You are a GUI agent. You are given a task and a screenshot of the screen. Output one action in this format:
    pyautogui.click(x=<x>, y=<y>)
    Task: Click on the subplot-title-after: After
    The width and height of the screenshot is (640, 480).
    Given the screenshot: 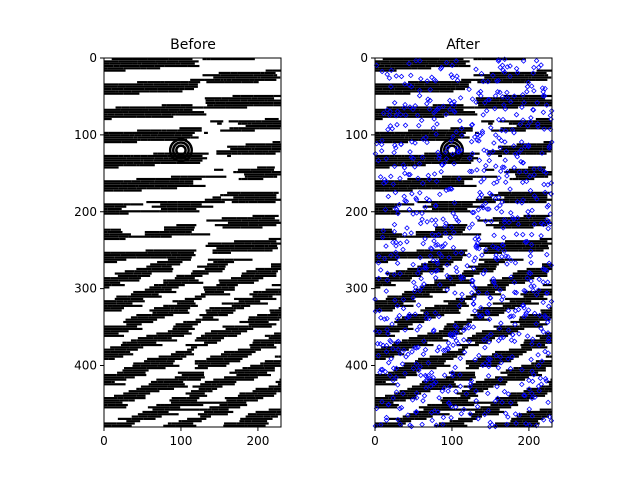 What is the action you would take?
    pyautogui.click(x=463, y=45)
    